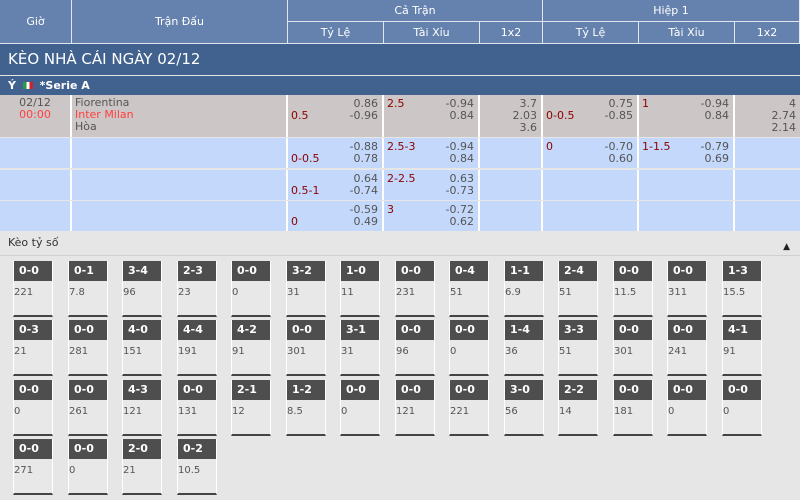  What do you see at coordinates (360, 348) in the screenshot?
I see `score-card: 3-1 31` at bounding box center [360, 348].